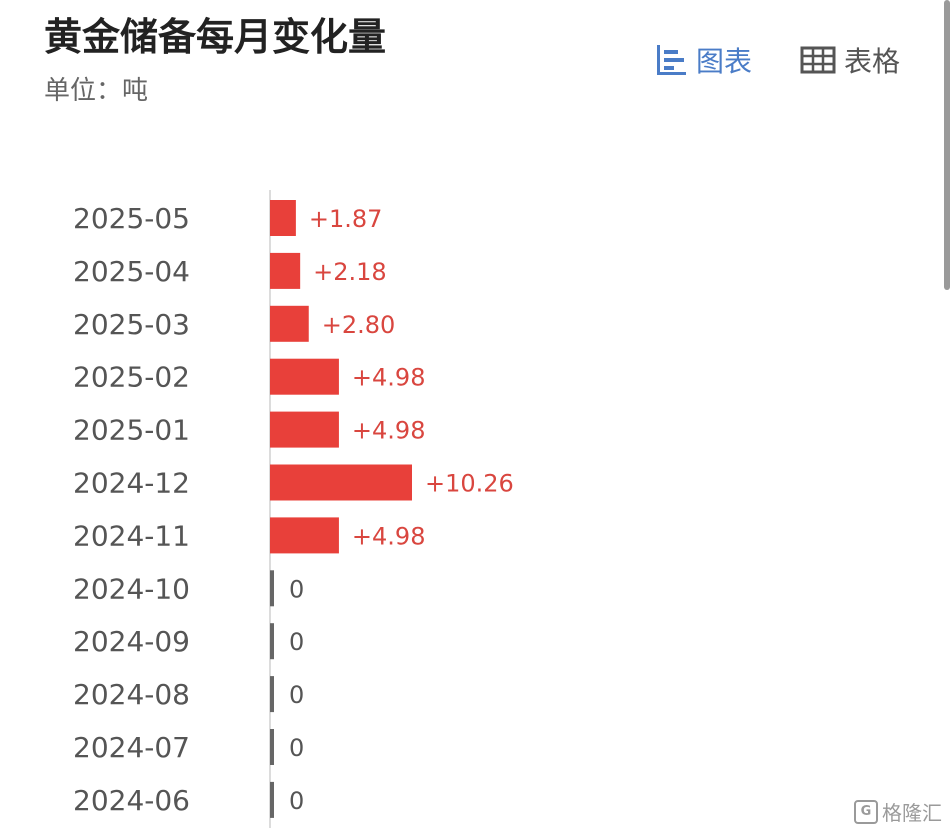 This screenshot has height=830, width=950. Describe the element at coordinates (131, 641) in the screenshot. I see `category-label: 2024-09` at that location.